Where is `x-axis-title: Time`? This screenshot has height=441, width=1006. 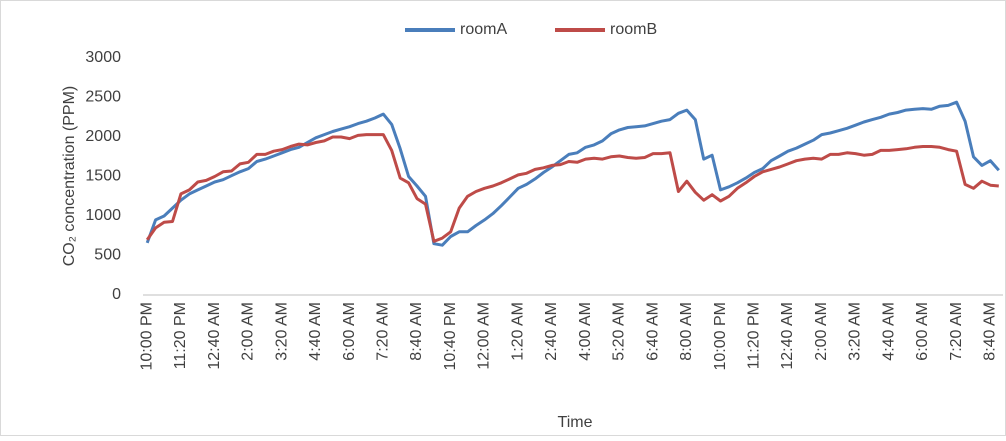
x-axis-title: Time is located at coordinates (575, 422).